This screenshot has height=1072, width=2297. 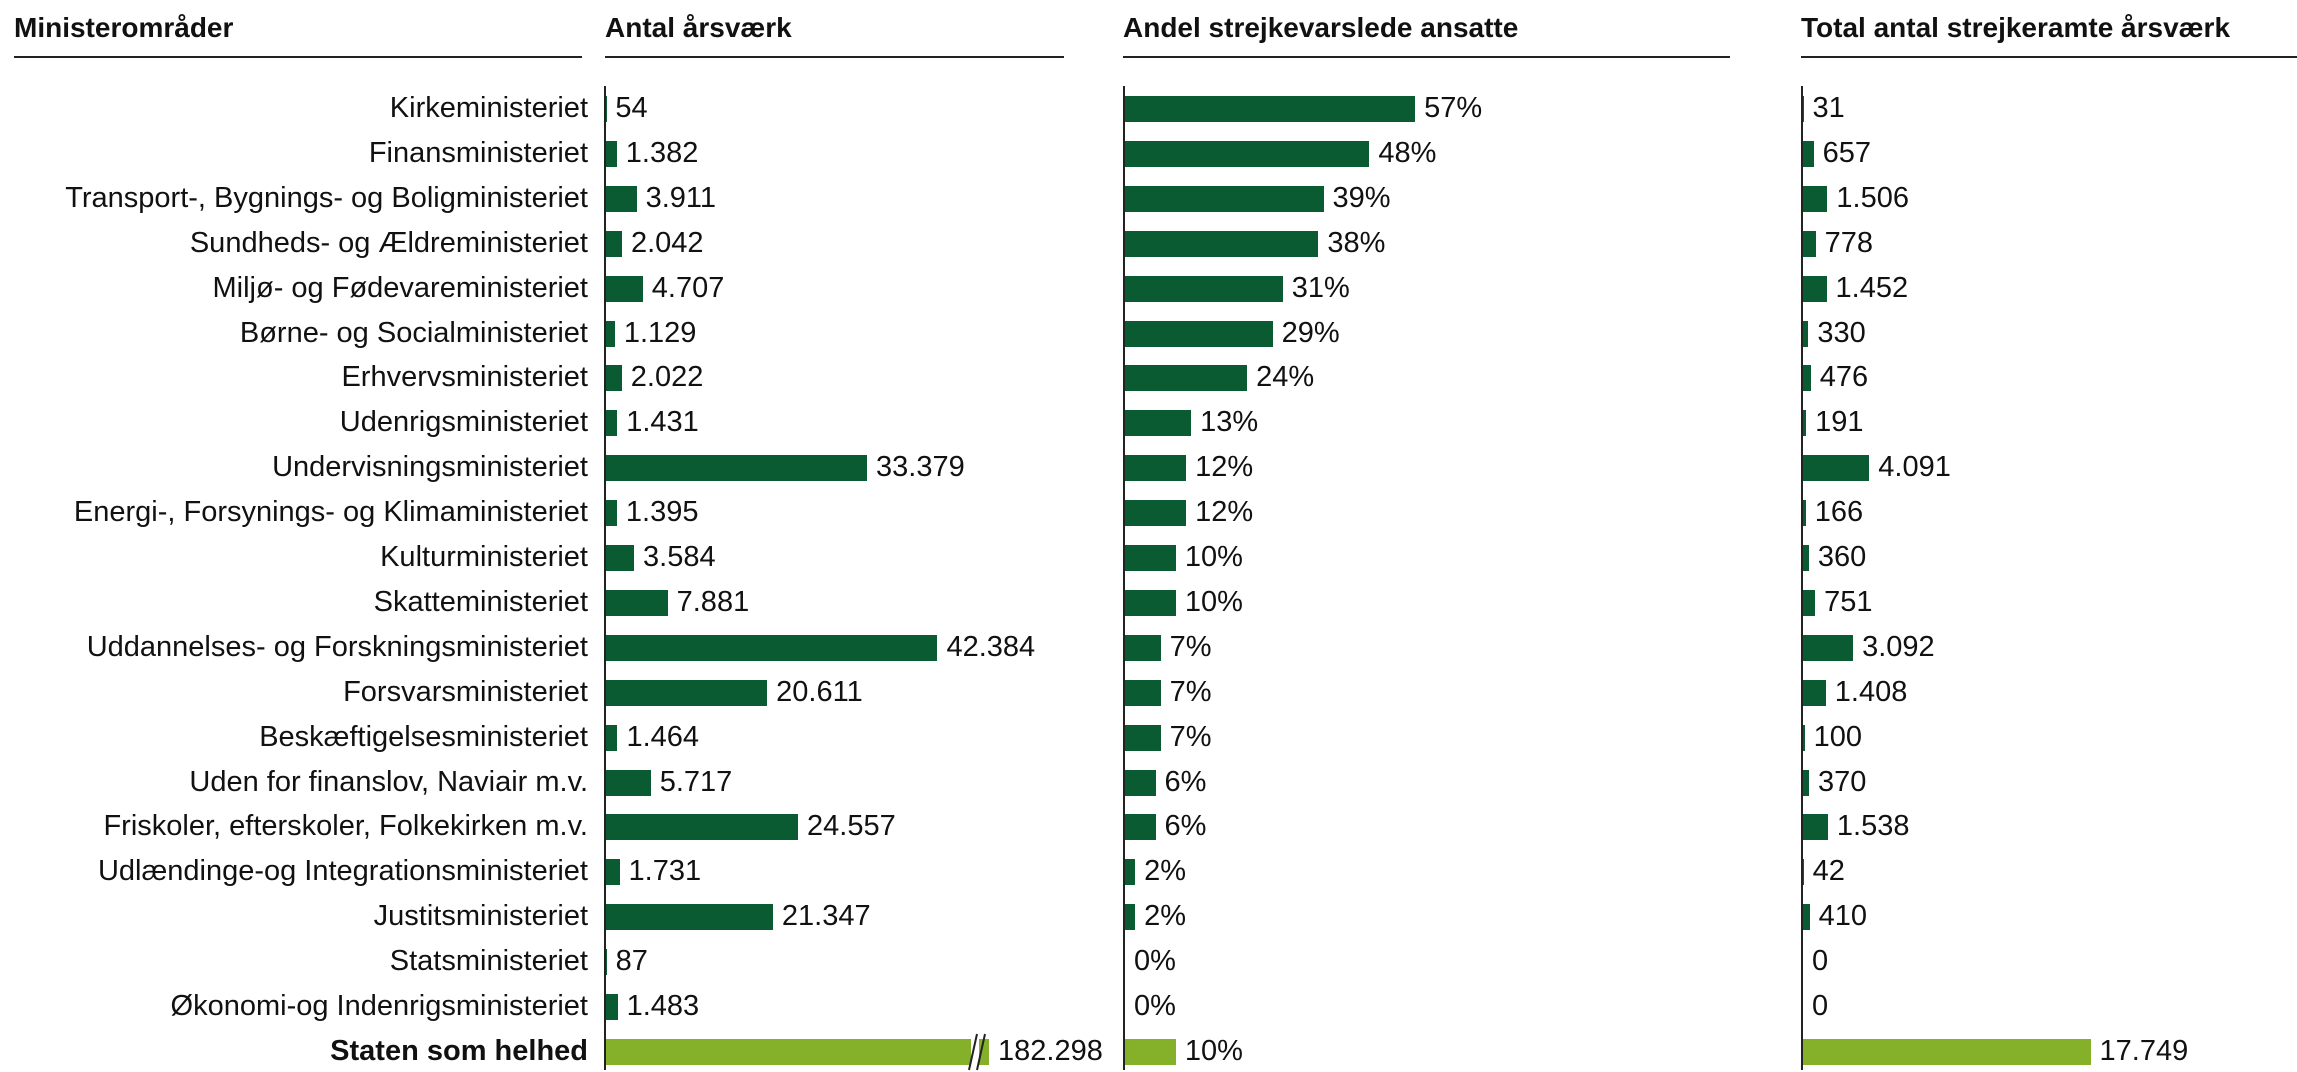 What do you see at coordinates (665, 871) in the screenshot?
I see `value-label-antal: 1.731` at bounding box center [665, 871].